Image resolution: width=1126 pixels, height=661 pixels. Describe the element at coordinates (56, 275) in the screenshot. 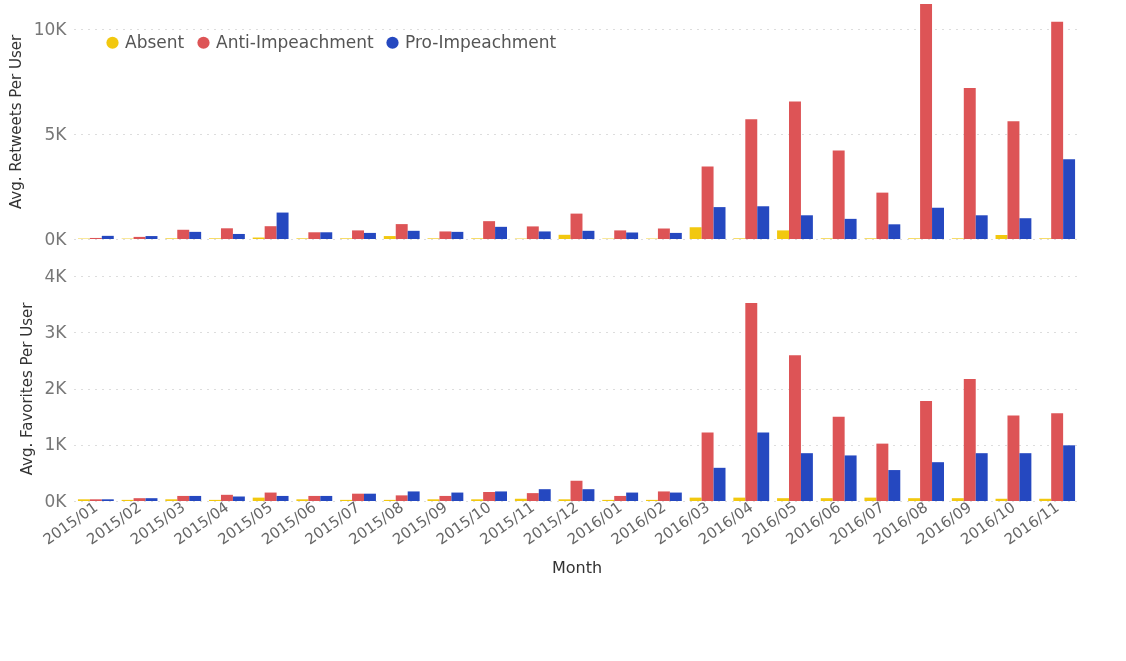

I see `y-tick-label: 4K` at that location.